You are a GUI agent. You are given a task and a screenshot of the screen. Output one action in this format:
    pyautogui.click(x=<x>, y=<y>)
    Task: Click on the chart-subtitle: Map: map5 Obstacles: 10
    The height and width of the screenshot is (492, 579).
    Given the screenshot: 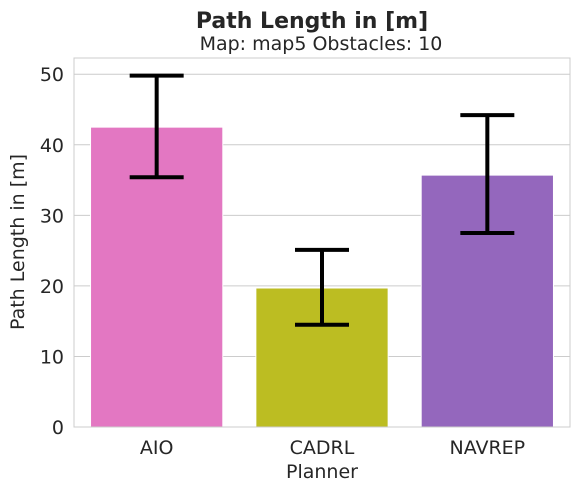 What is the action you would take?
    pyautogui.click(x=321, y=44)
    